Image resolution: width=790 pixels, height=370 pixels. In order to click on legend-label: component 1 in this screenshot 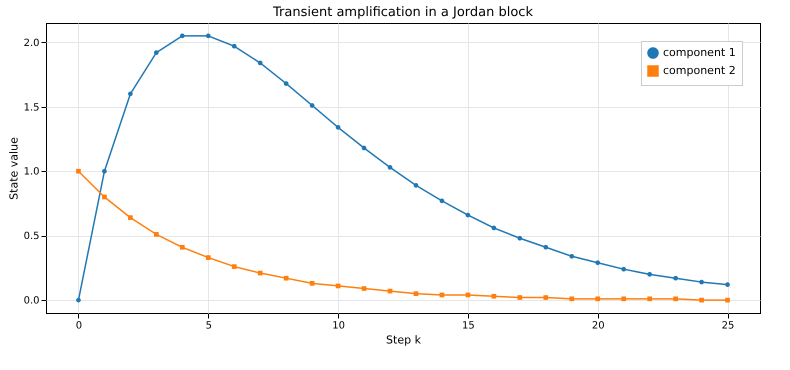, I will do `click(699, 52)`.